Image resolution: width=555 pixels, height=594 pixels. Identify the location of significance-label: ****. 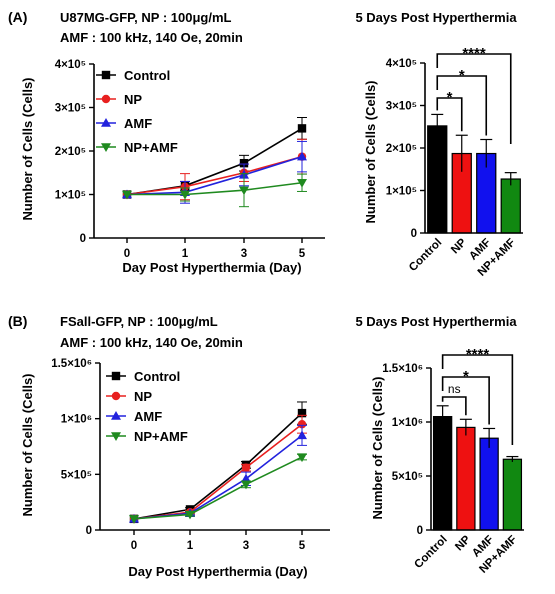
(474, 53).